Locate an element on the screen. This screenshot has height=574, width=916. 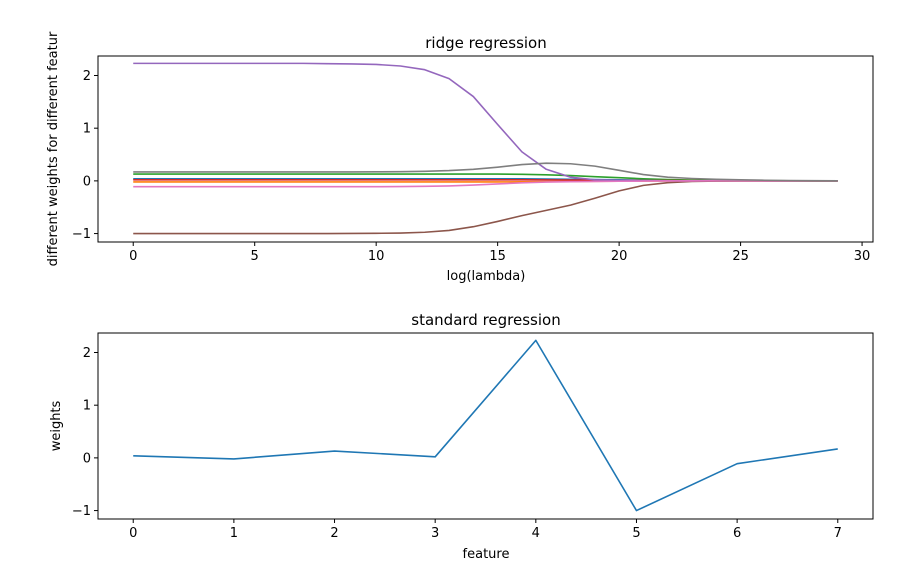
x-tick-label: 2 is located at coordinates (334, 533).